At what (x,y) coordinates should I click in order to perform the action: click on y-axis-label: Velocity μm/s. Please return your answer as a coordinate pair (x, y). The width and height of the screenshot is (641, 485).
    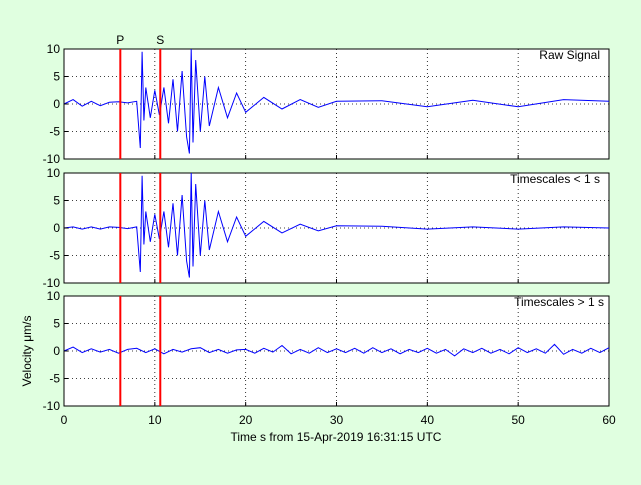
    Looking at the image, I should click on (27, 351).